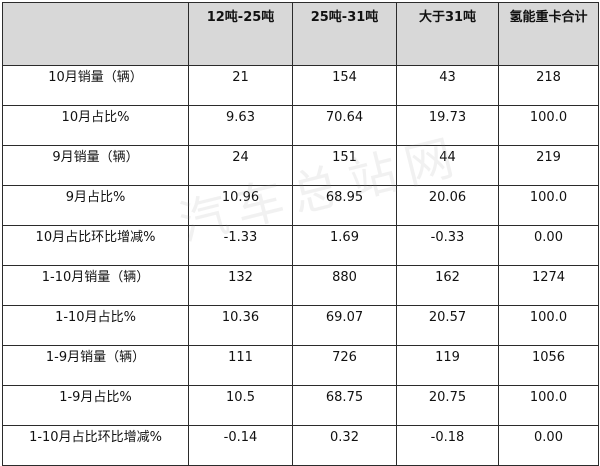  I want to click on table-row: 10月占比% 9.63 70.64 19.73 100.0, so click(300, 125).